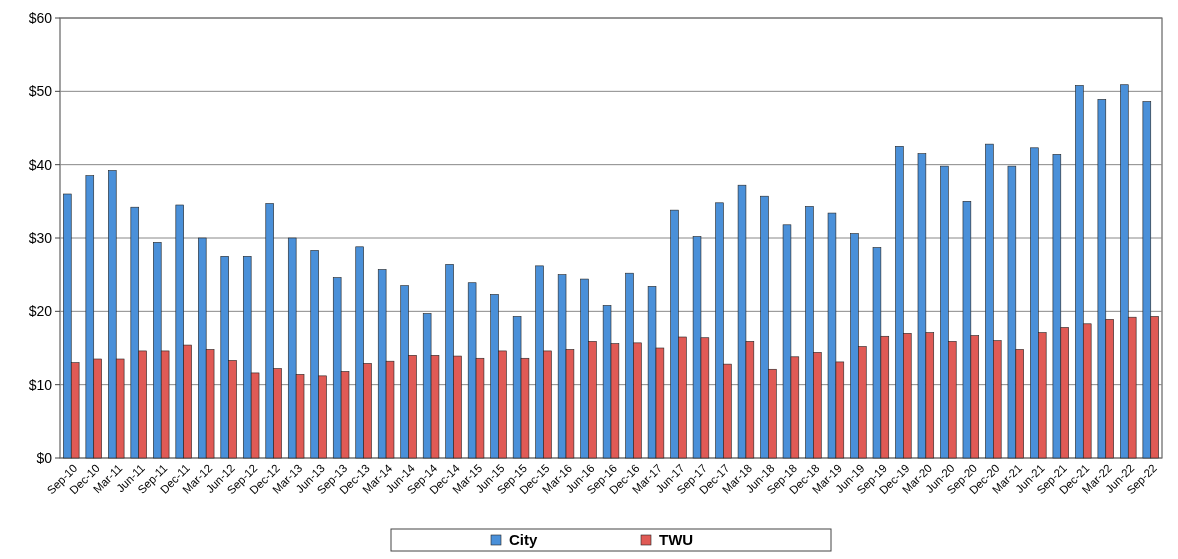 Image resolution: width=1178 pixels, height=559 pixels. What do you see at coordinates (40, 384) in the screenshot?
I see `y-tick-label: $10` at bounding box center [40, 384].